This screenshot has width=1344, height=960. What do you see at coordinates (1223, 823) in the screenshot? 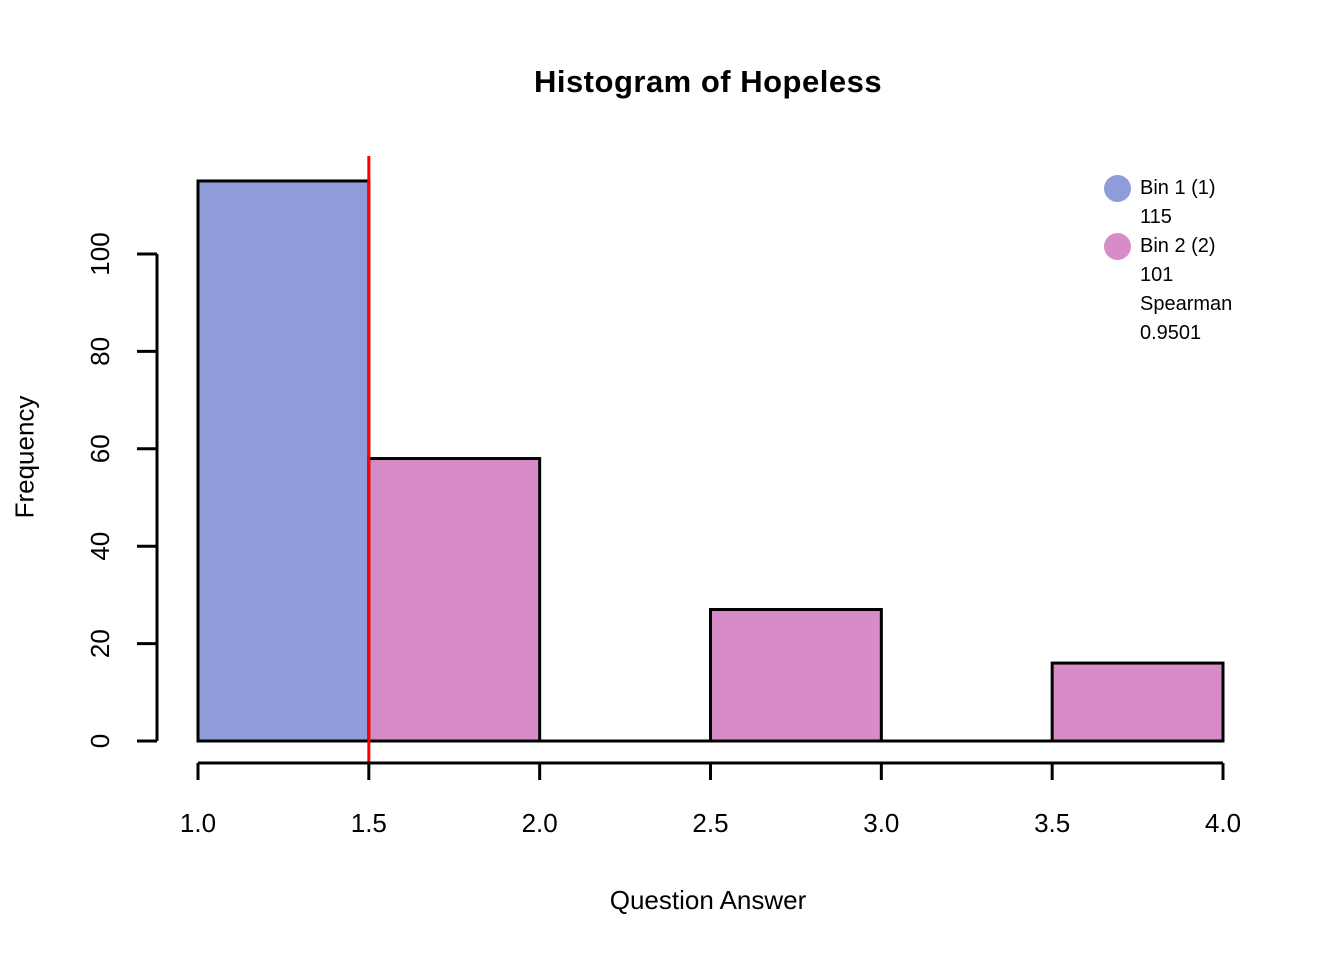
I see `x-tick-label: 4.0` at bounding box center [1223, 823].